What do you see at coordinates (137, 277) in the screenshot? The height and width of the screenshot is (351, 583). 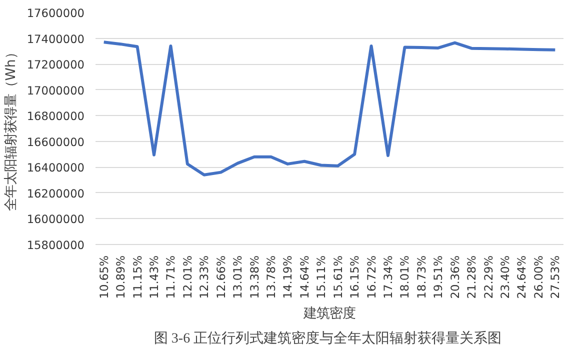 I see `x-tick-label: 11.15%` at bounding box center [137, 277].